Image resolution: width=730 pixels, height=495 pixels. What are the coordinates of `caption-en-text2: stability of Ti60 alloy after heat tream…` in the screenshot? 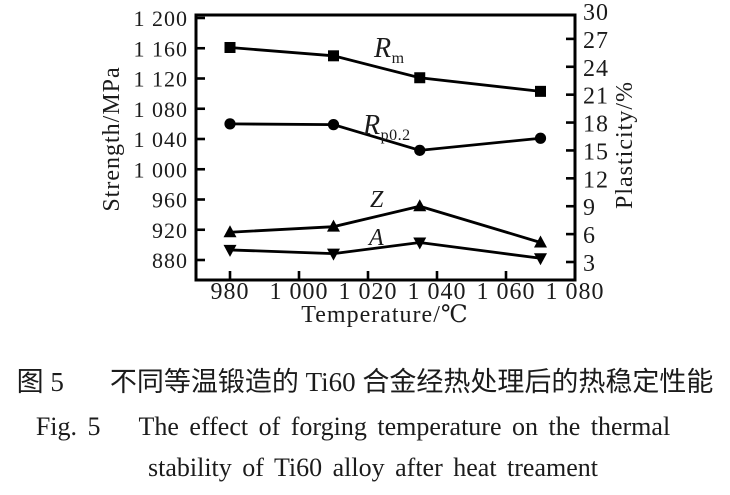 It's located at (373, 467).